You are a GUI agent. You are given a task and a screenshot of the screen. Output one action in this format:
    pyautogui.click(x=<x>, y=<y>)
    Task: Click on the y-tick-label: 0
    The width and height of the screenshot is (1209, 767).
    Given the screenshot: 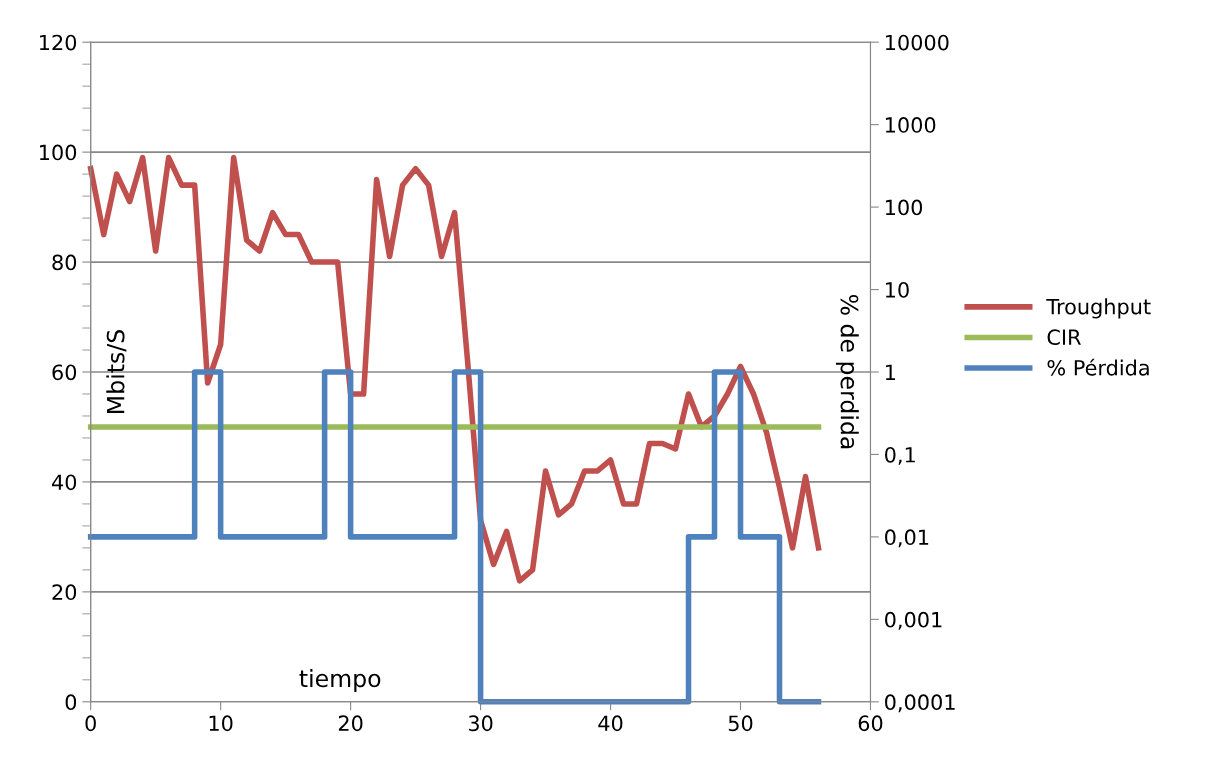 What is the action you would take?
    pyautogui.click(x=71, y=702)
    